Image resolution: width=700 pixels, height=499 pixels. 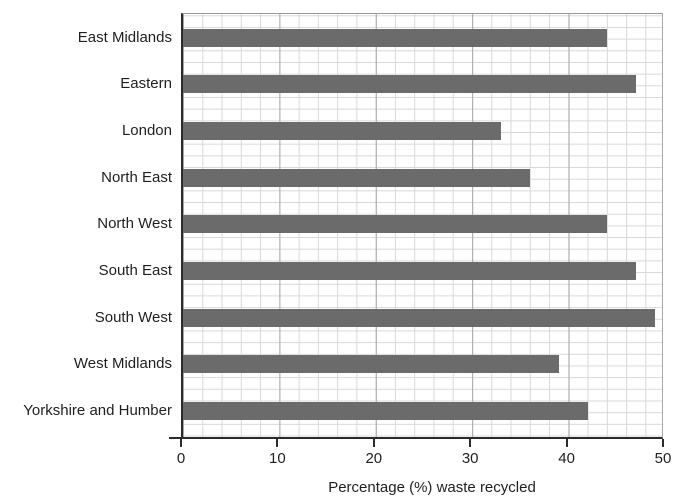 I want to click on category-label: Yorkshire and Humber, so click(x=97, y=411).